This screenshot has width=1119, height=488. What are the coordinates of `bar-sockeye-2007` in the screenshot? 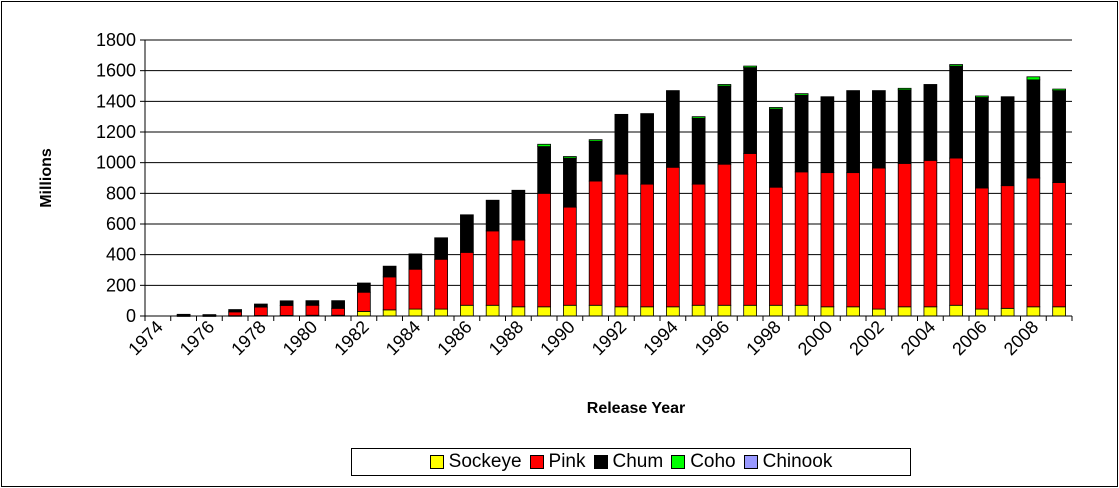 It's located at (1007, 312).